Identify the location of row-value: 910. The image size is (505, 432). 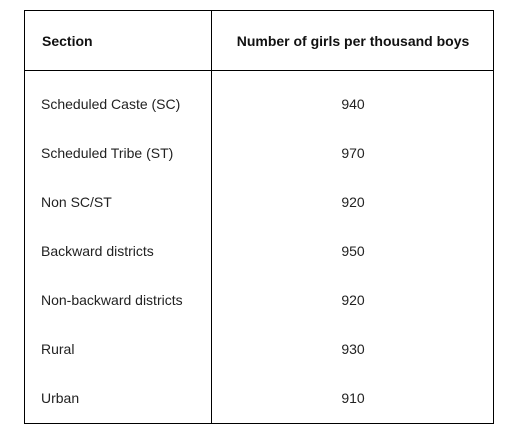
(353, 397).